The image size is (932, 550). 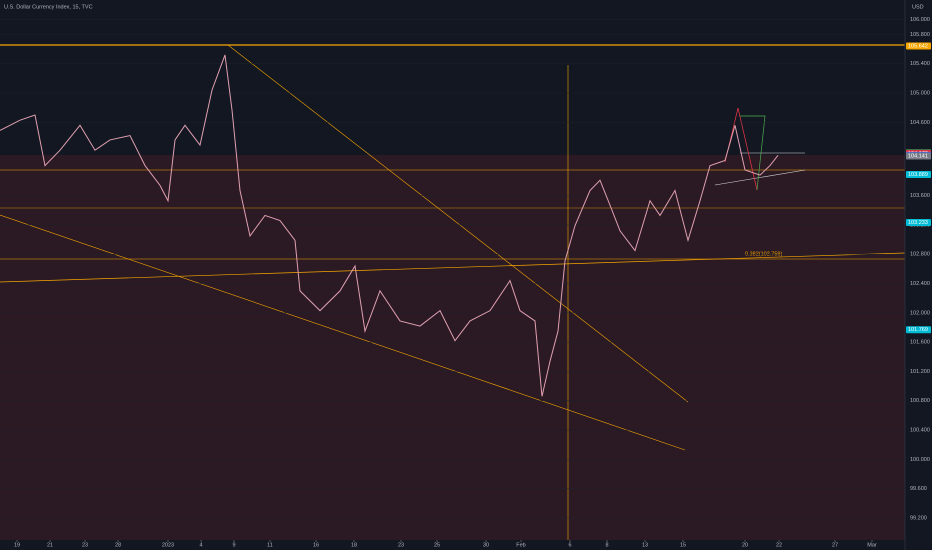 What do you see at coordinates (683, 545) in the screenshot?
I see `x-tick-label: 15` at bounding box center [683, 545].